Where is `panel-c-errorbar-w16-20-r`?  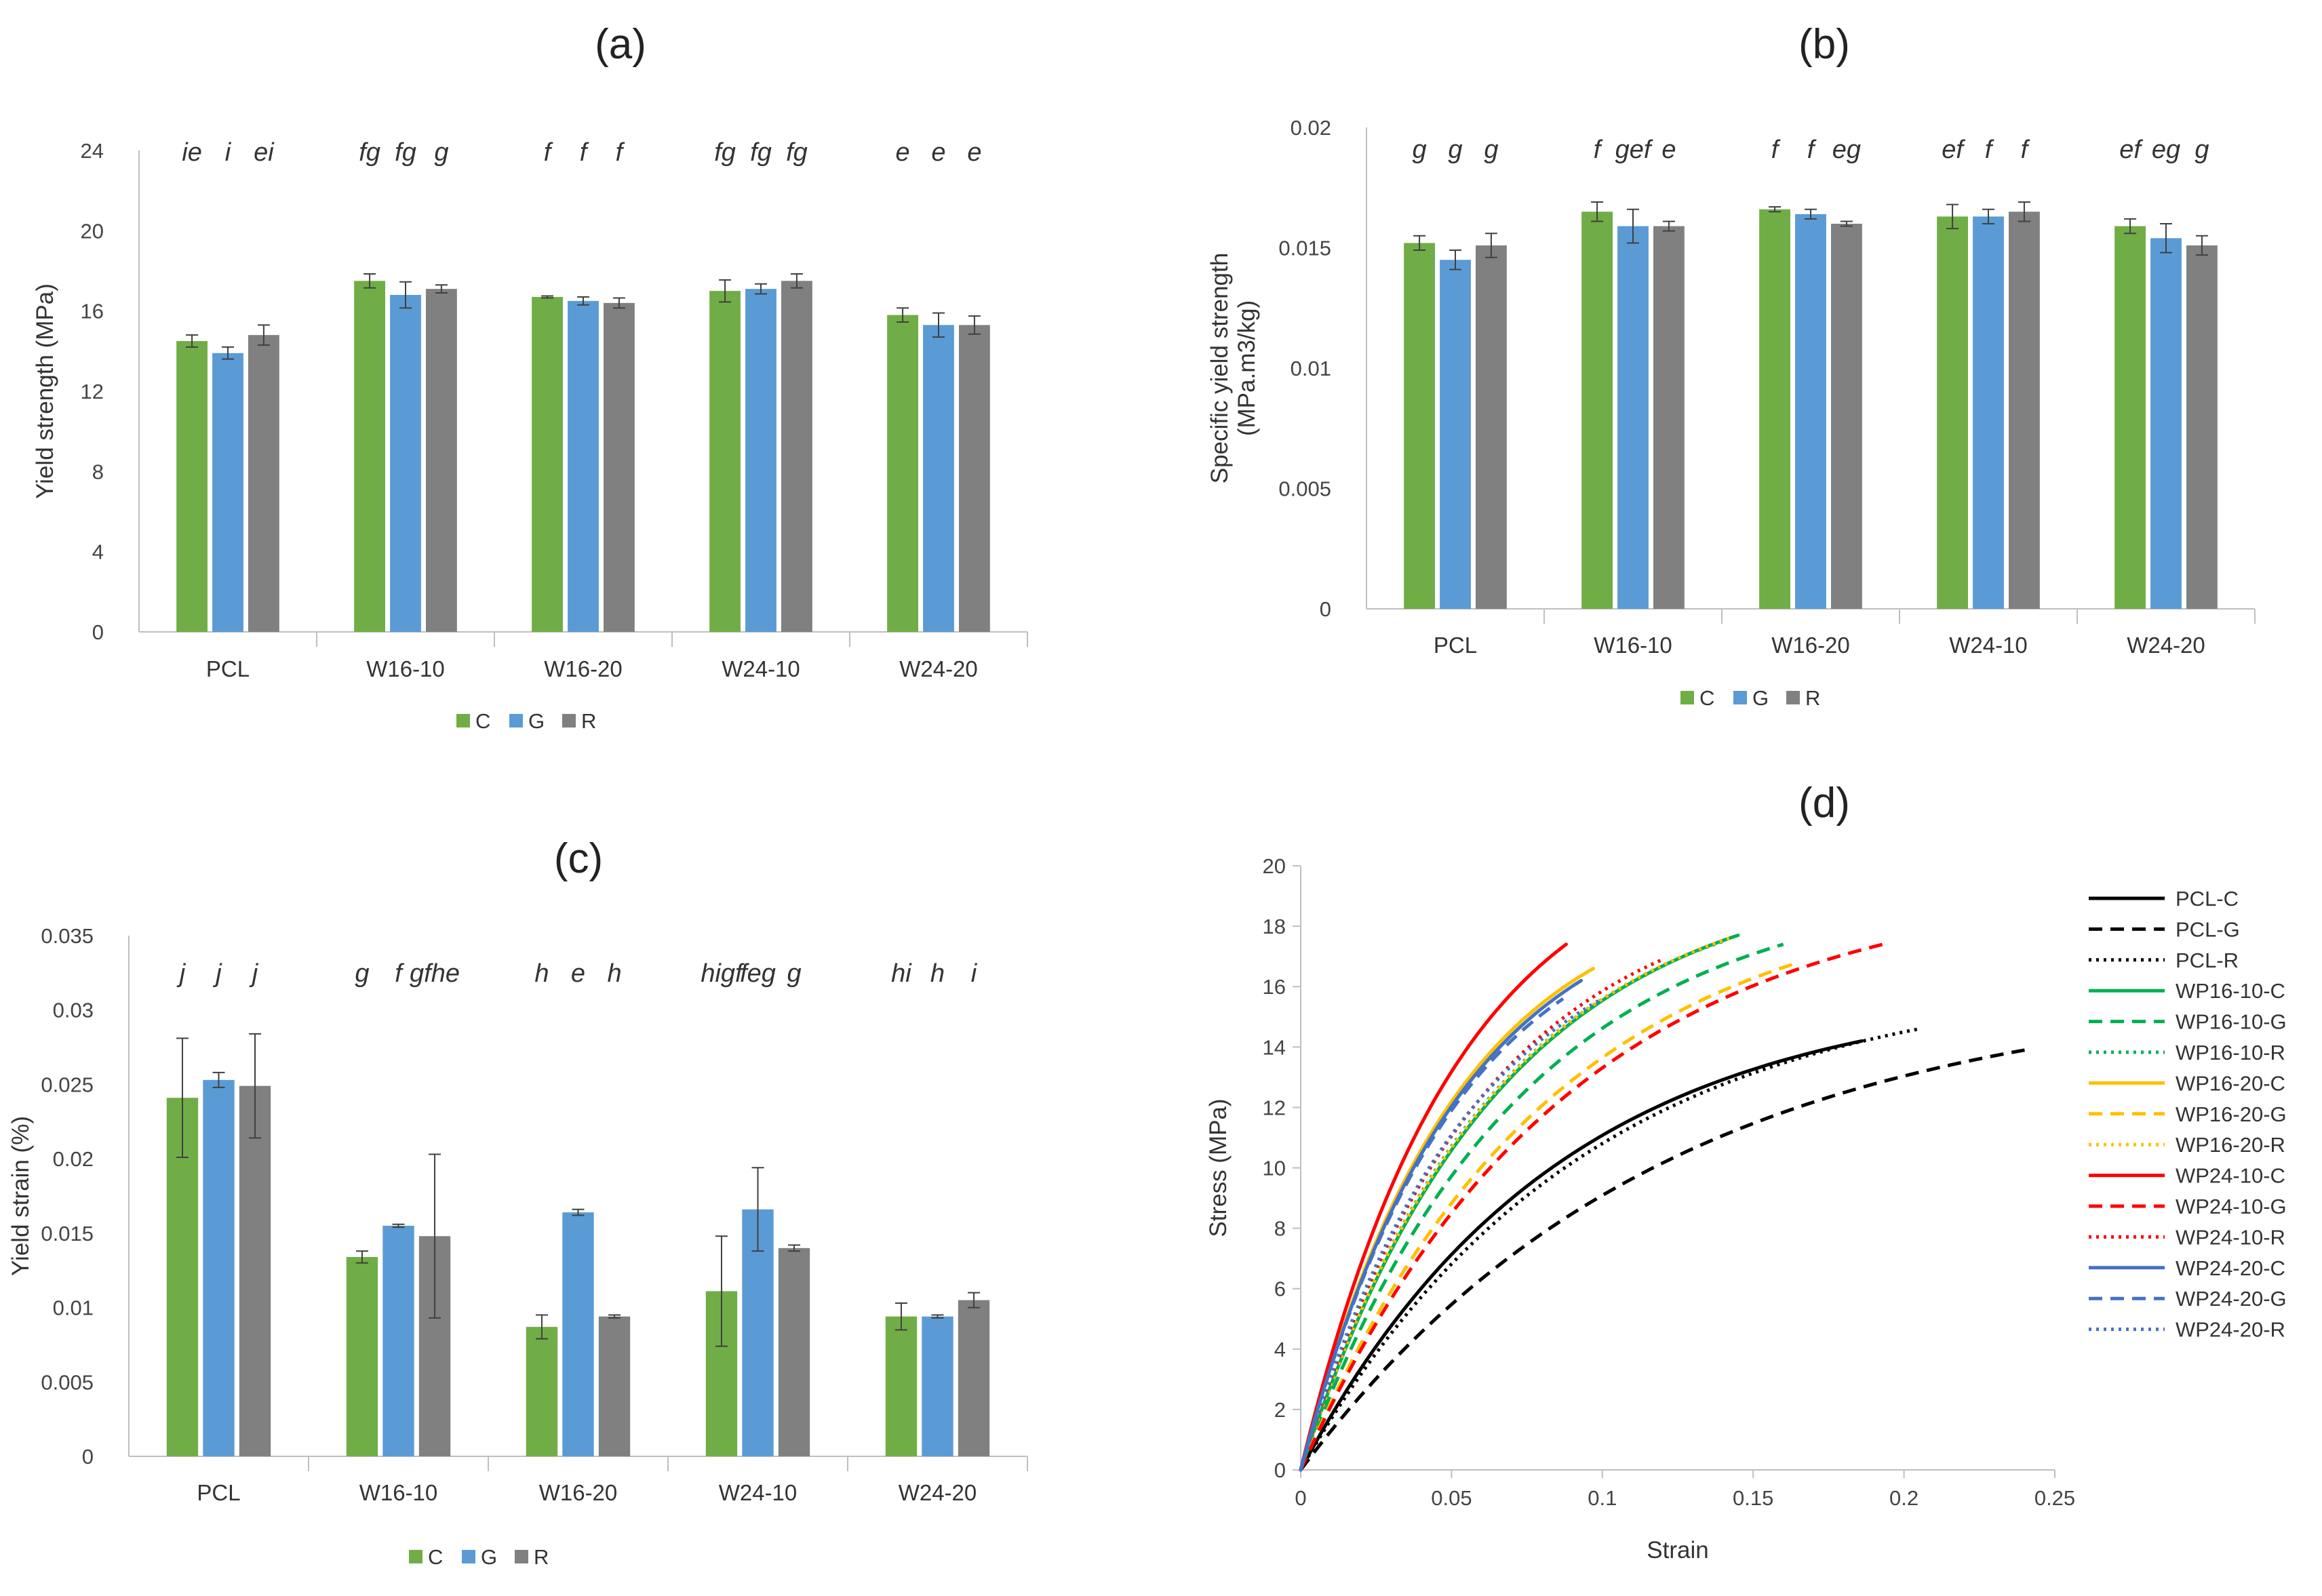 panel-c-errorbar-w16-20-r is located at coordinates (614, 1316).